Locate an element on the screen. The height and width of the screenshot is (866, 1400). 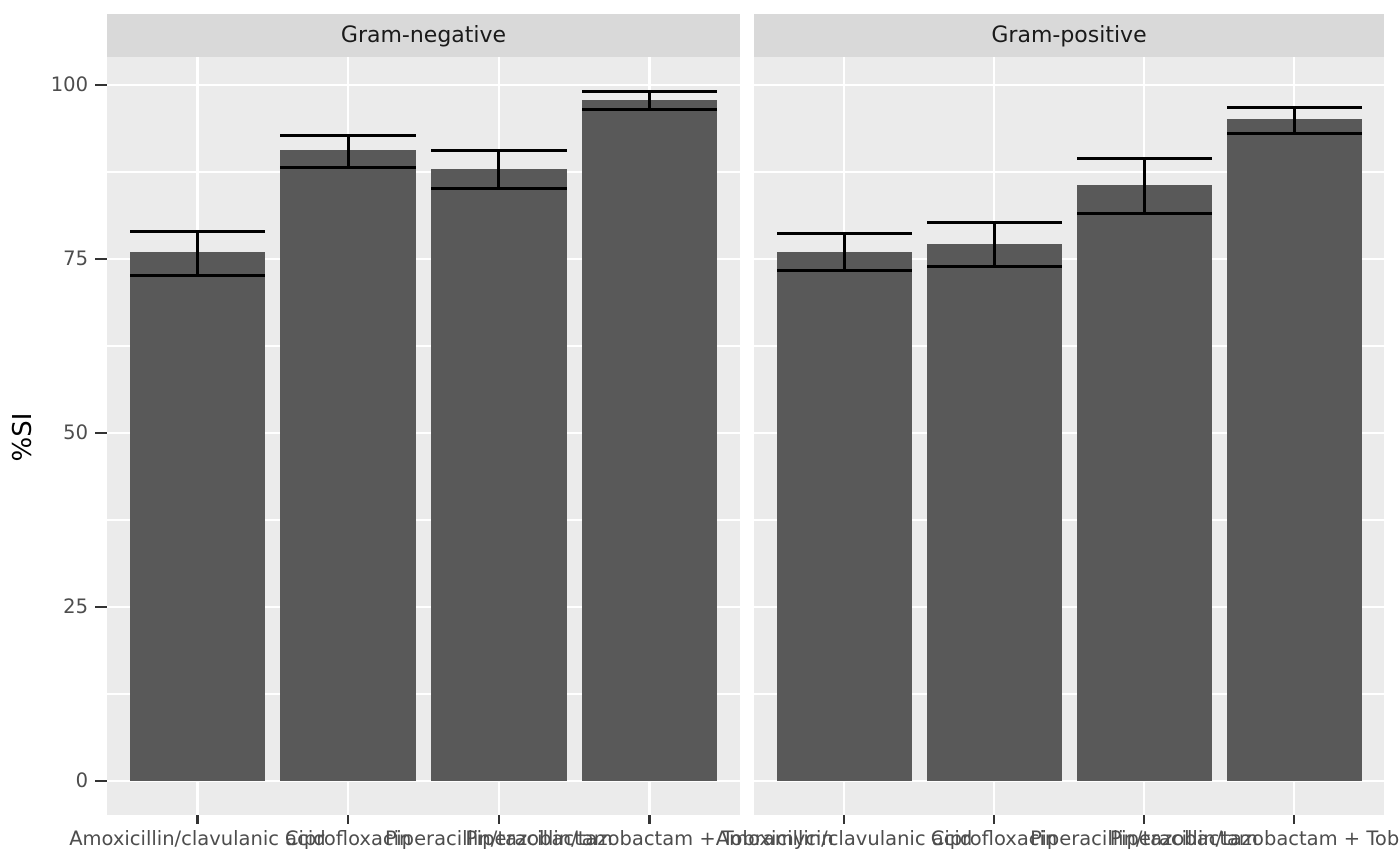
y-tick-label: 25 is located at coordinates (75, 606).